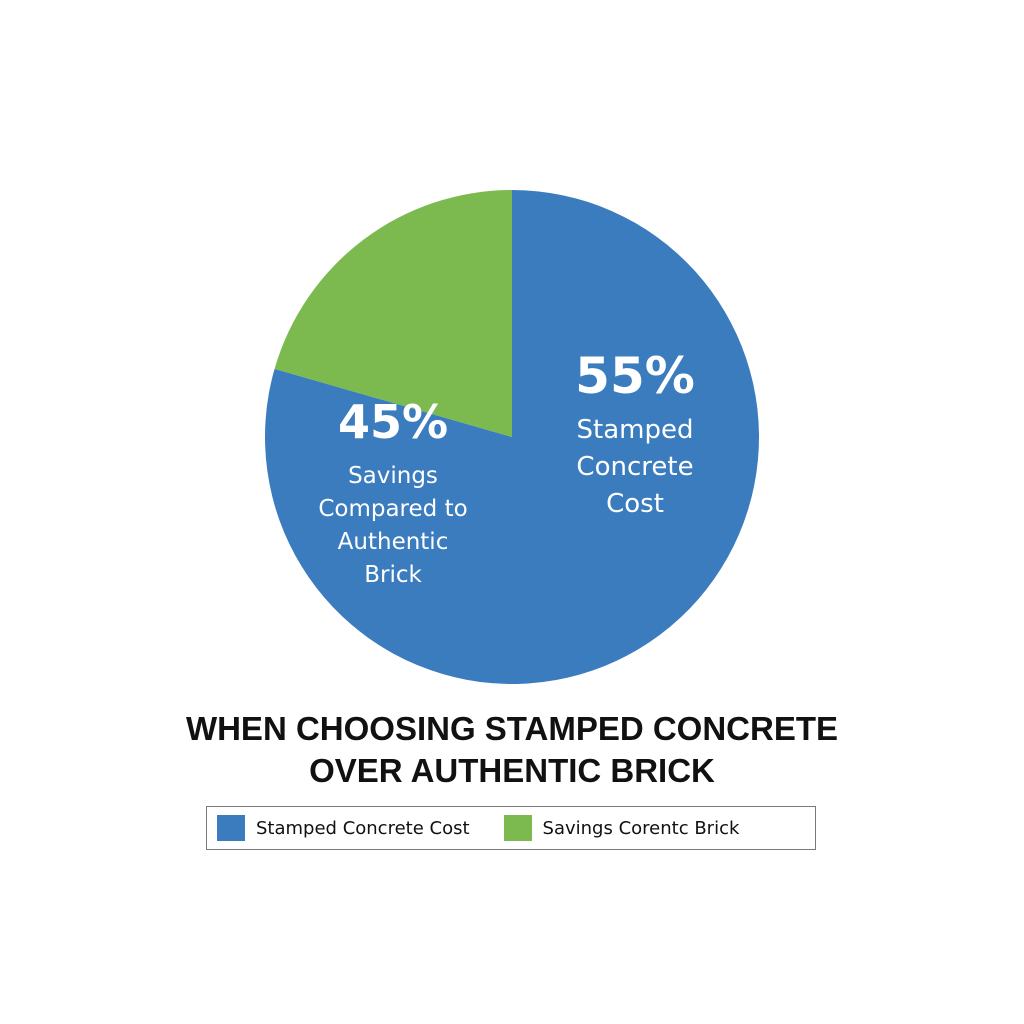  I want to click on data-label-text-savings-3: Authentic, so click(393, 542).